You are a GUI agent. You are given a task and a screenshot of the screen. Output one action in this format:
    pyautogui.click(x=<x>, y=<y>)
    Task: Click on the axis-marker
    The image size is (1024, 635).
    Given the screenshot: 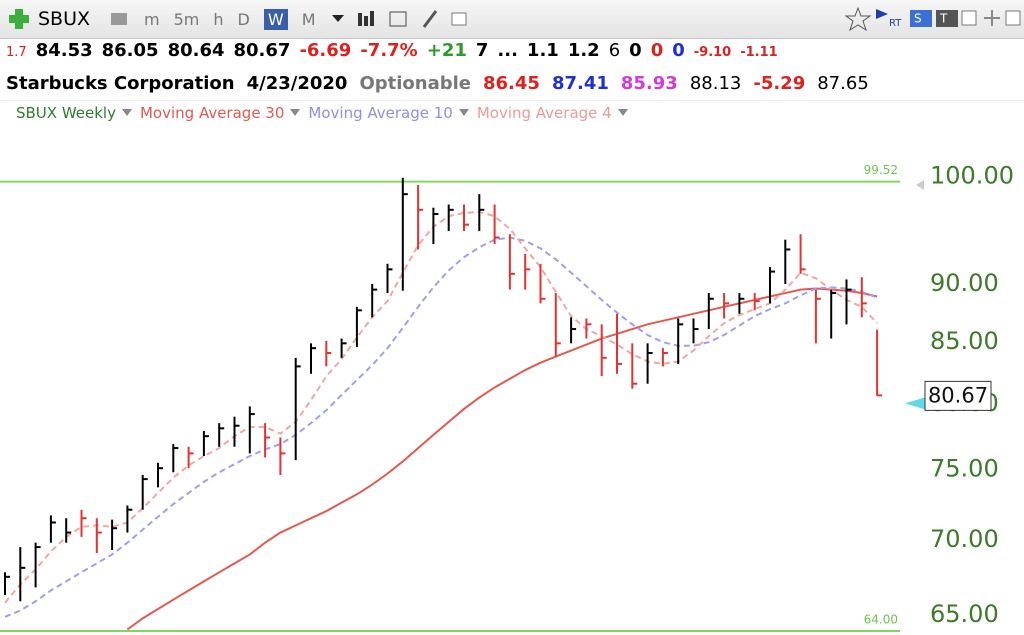 What is the action you would take?
    pyautogui.click(x=920, y=185)
    